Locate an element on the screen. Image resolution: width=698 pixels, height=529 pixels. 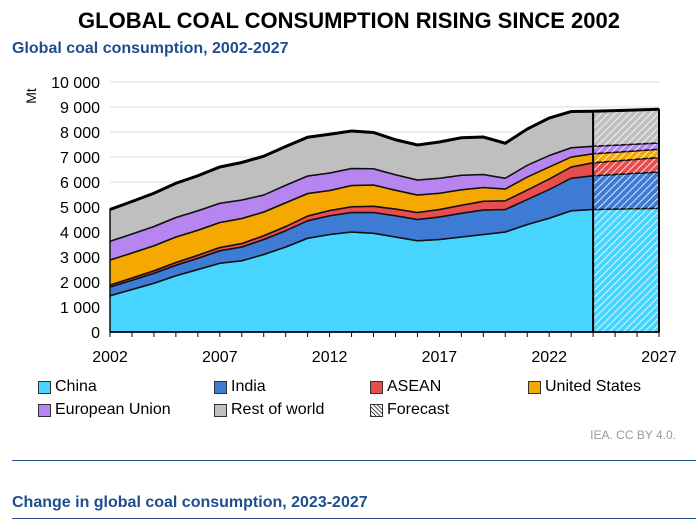
x-tick-label: 2002 is located at coordinates (110, 357).